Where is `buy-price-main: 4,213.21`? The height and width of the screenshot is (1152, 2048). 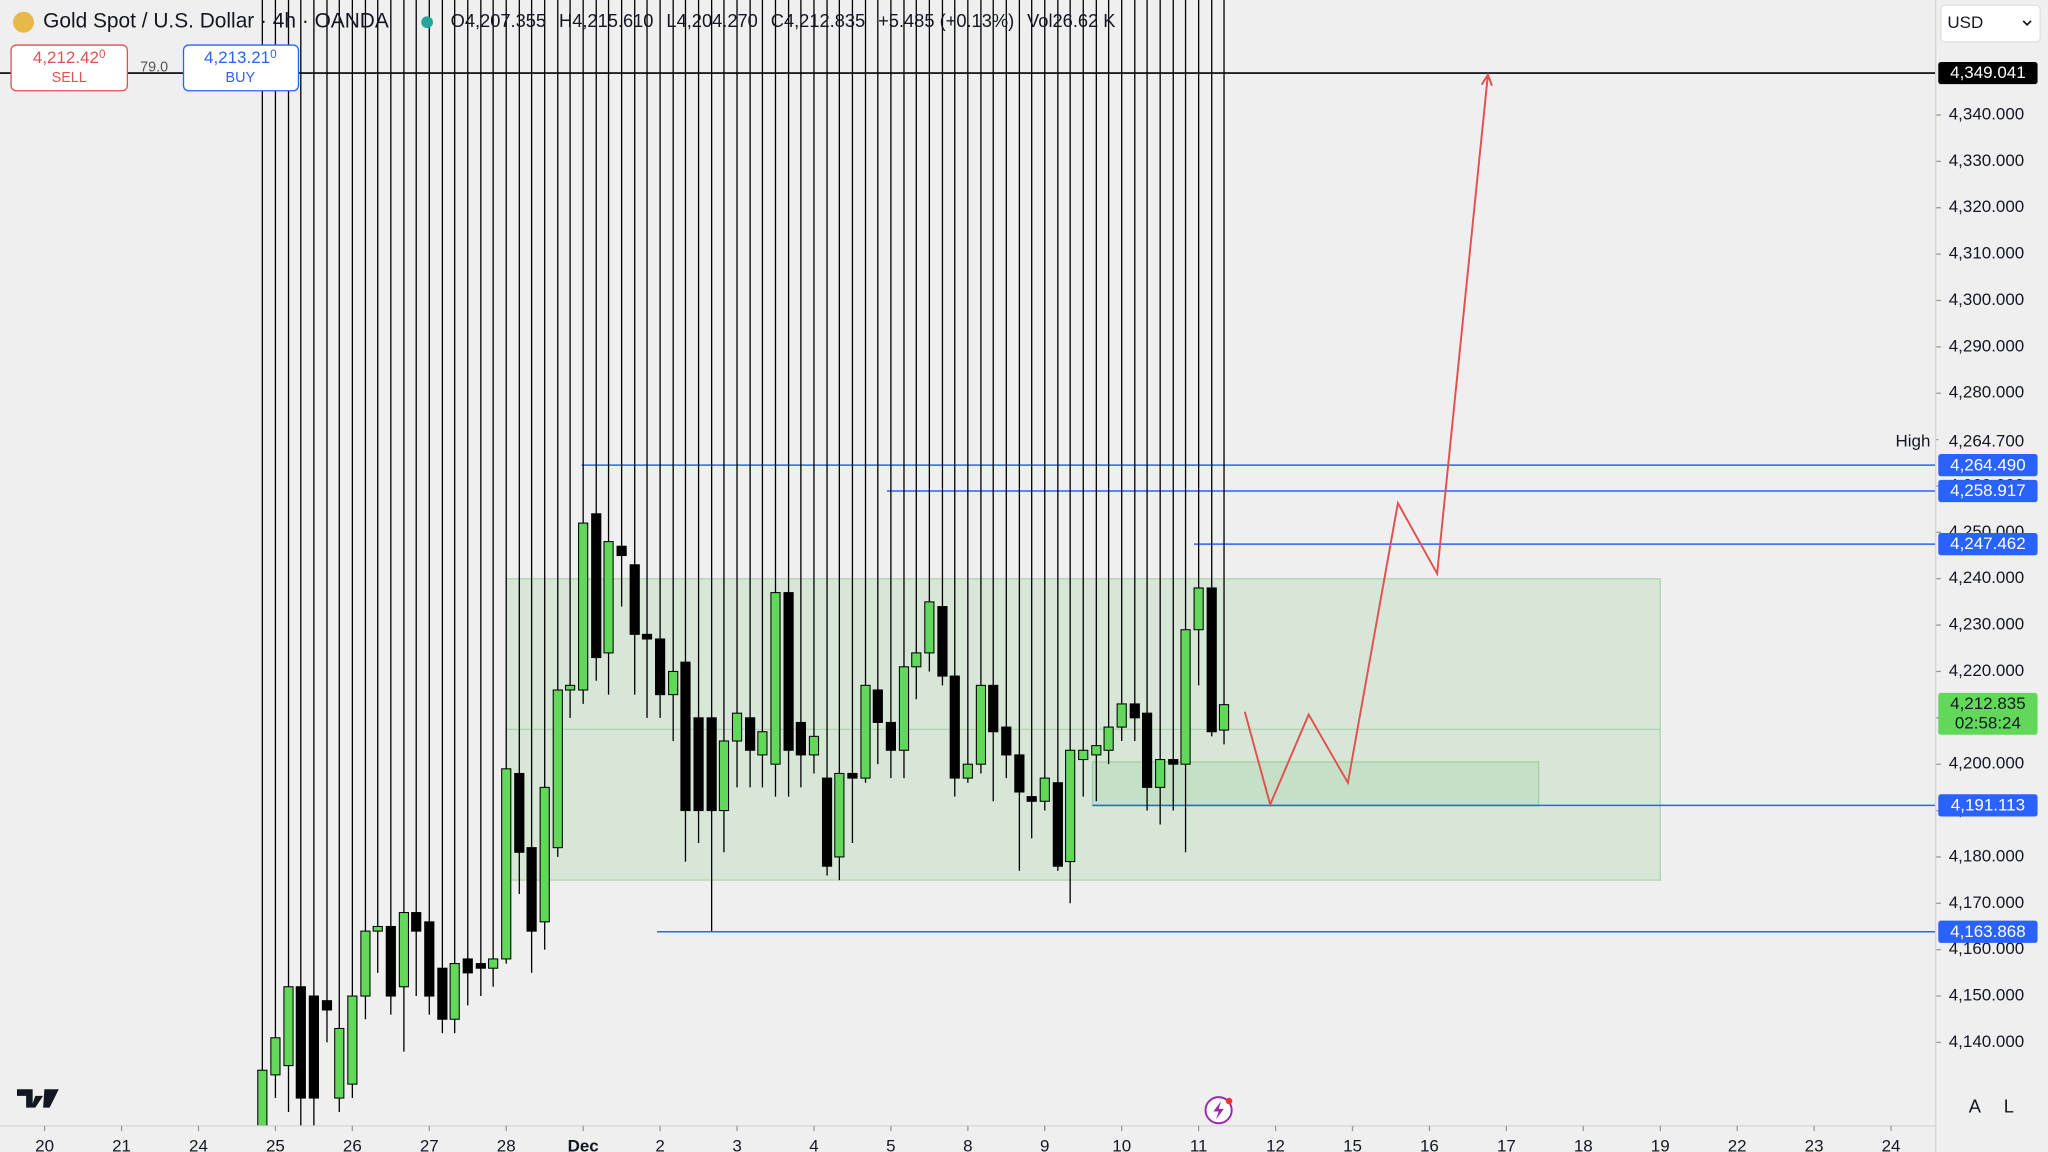
buy-price-main: 4,213.21 is located at coordinates (237, 57).